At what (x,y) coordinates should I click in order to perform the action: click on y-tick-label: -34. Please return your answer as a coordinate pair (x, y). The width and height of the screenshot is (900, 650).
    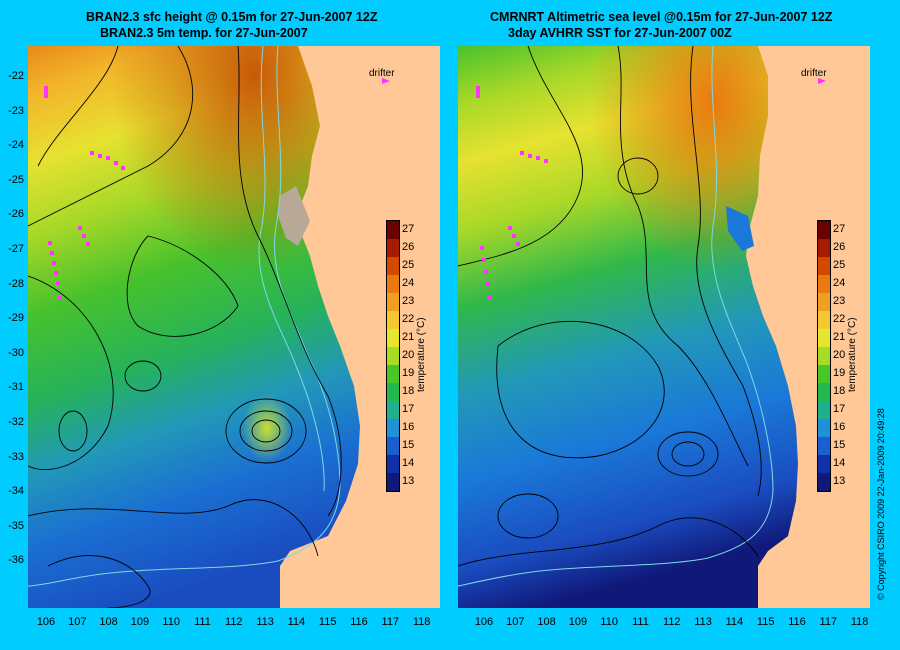
    Looking at the image, I should click on (16, 491).